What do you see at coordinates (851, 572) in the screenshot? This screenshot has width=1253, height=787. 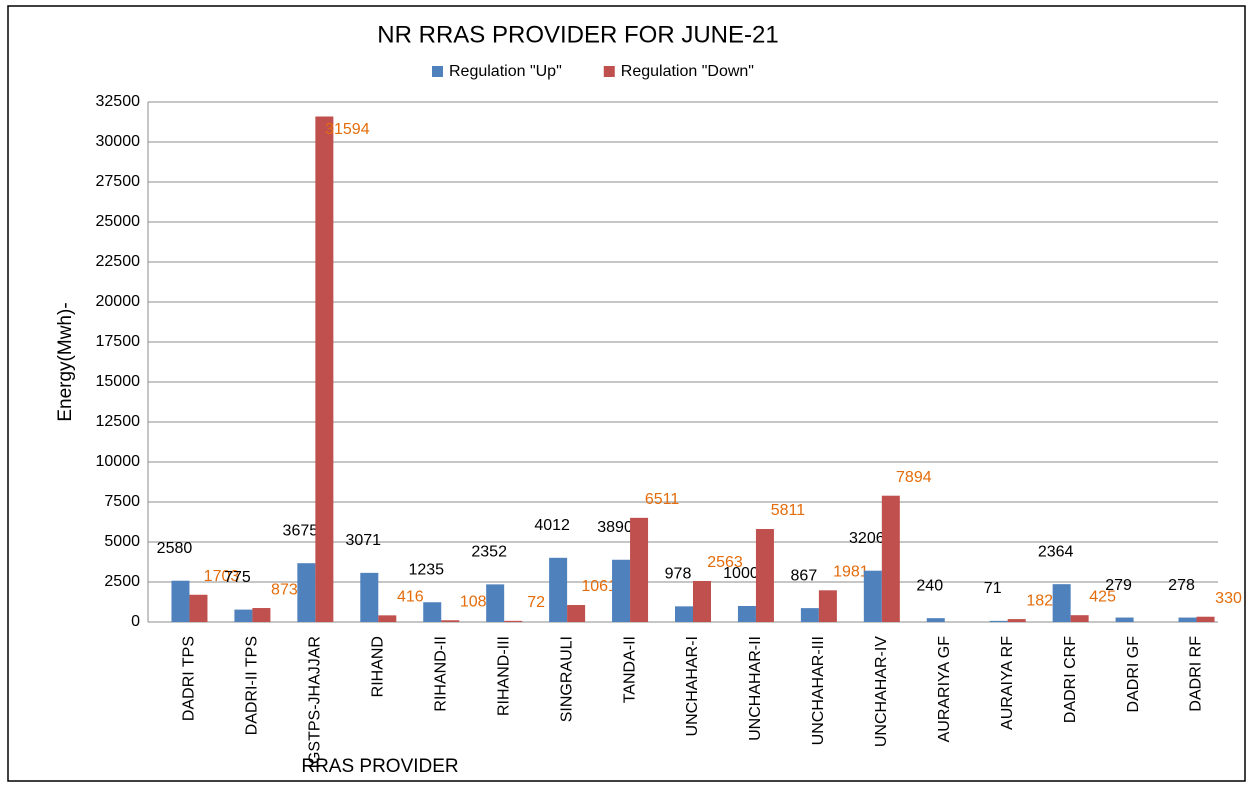 I see `data-label: 1981` at bounding box center [851, 572].